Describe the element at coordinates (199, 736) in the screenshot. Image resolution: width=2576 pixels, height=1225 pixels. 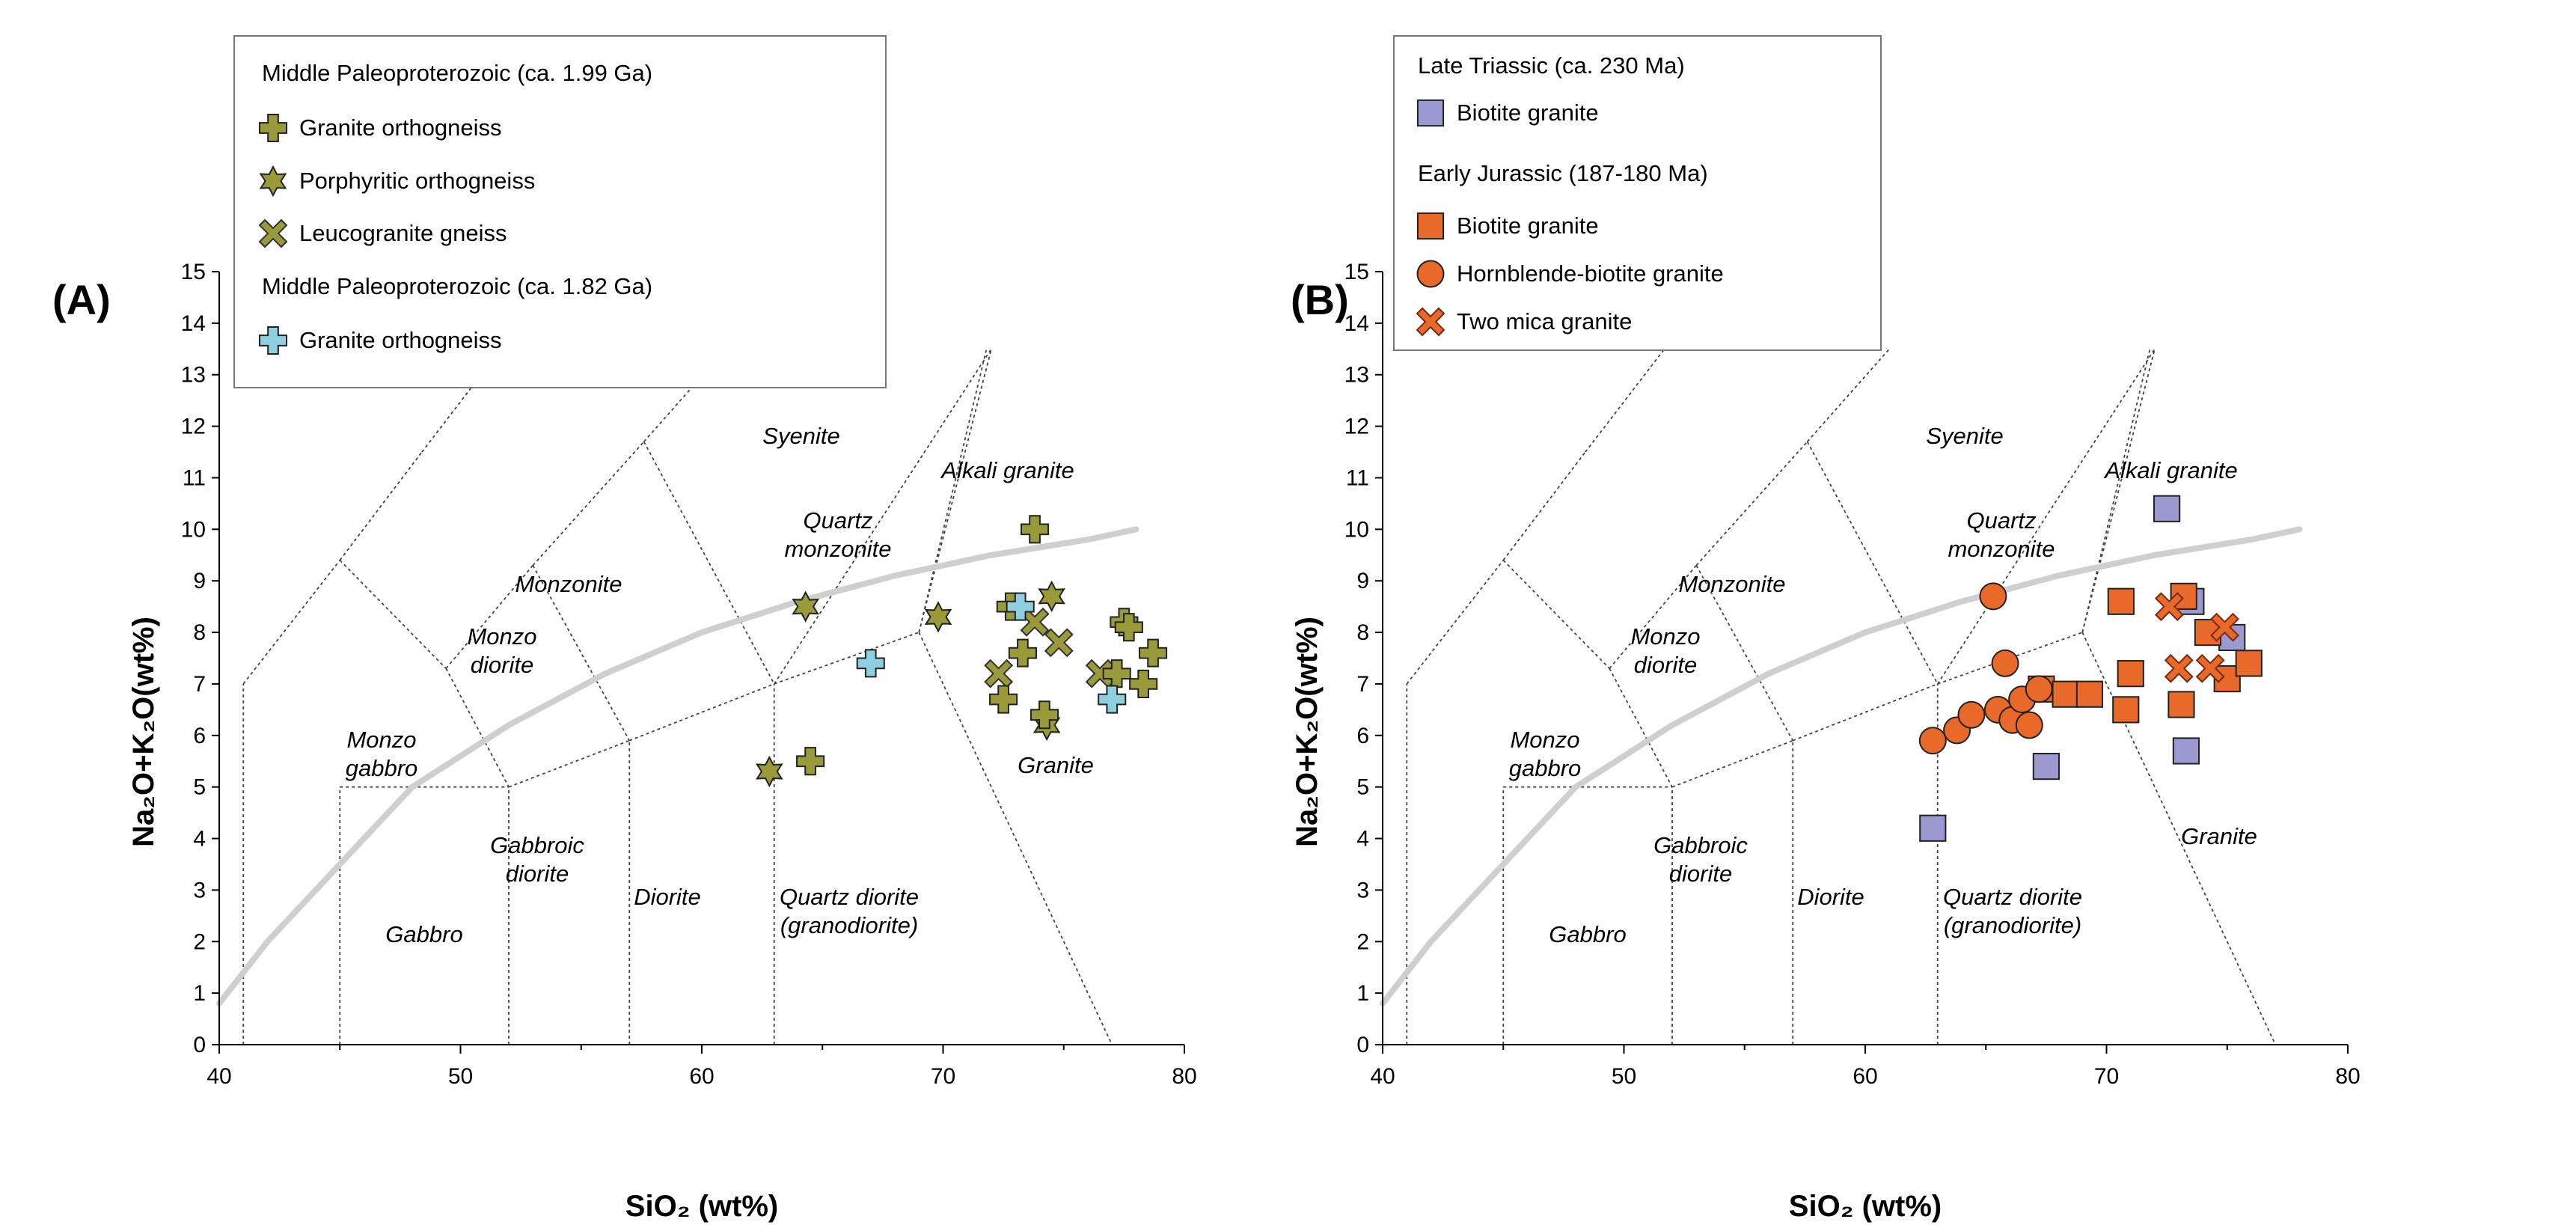
I see `panel-a-y-tick-label: 6` at that location.